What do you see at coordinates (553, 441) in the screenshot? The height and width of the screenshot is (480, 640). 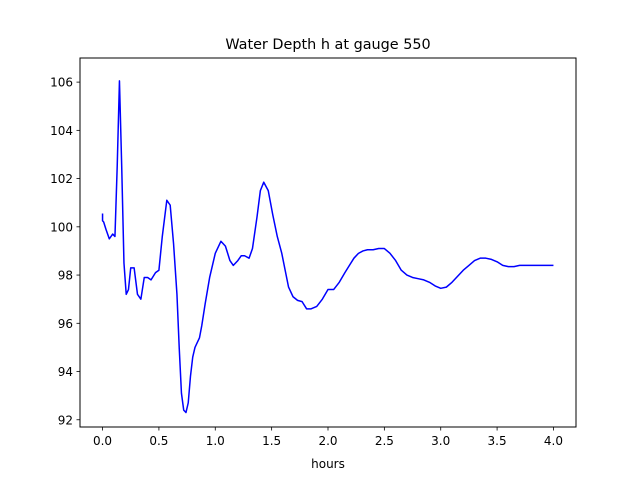 I see `x-tick-label: 4.0` at bounding box center [553, 441].